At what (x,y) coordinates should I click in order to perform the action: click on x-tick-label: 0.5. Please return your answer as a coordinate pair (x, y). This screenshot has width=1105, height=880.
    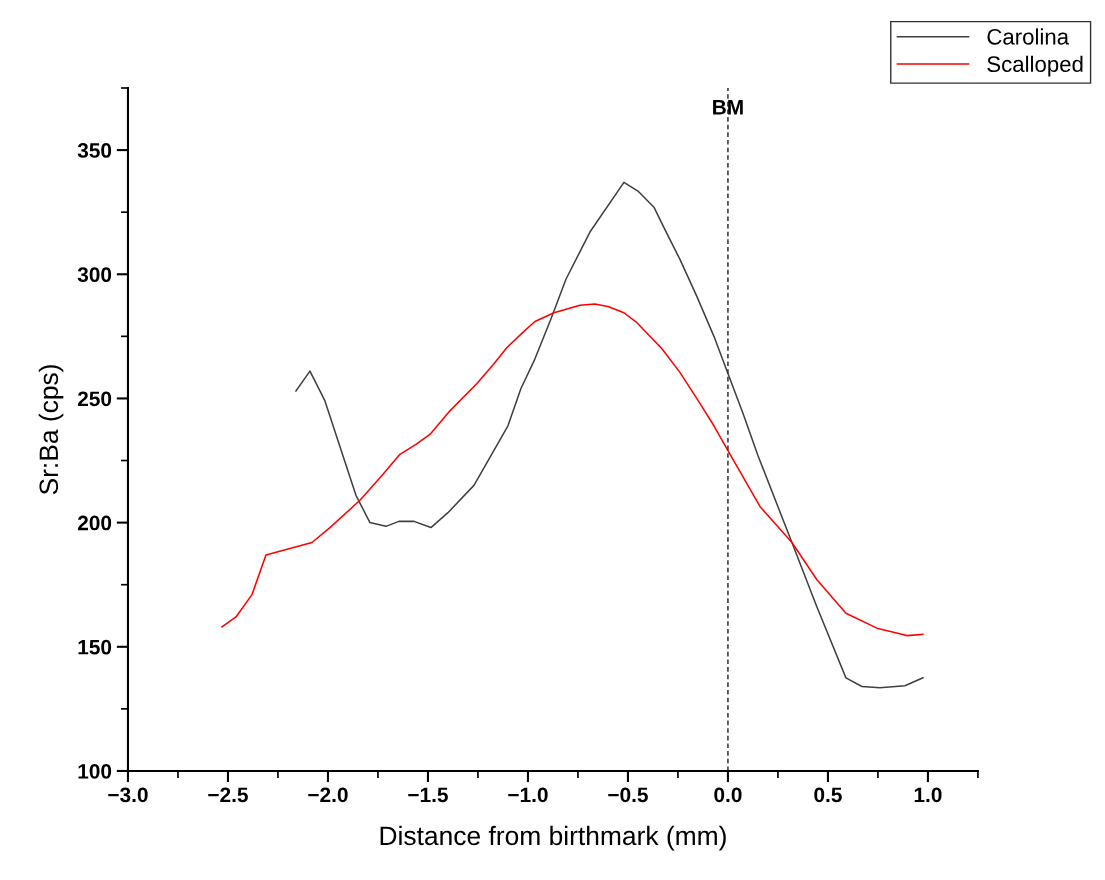
    Looking at the image, I should click on (828, 795).